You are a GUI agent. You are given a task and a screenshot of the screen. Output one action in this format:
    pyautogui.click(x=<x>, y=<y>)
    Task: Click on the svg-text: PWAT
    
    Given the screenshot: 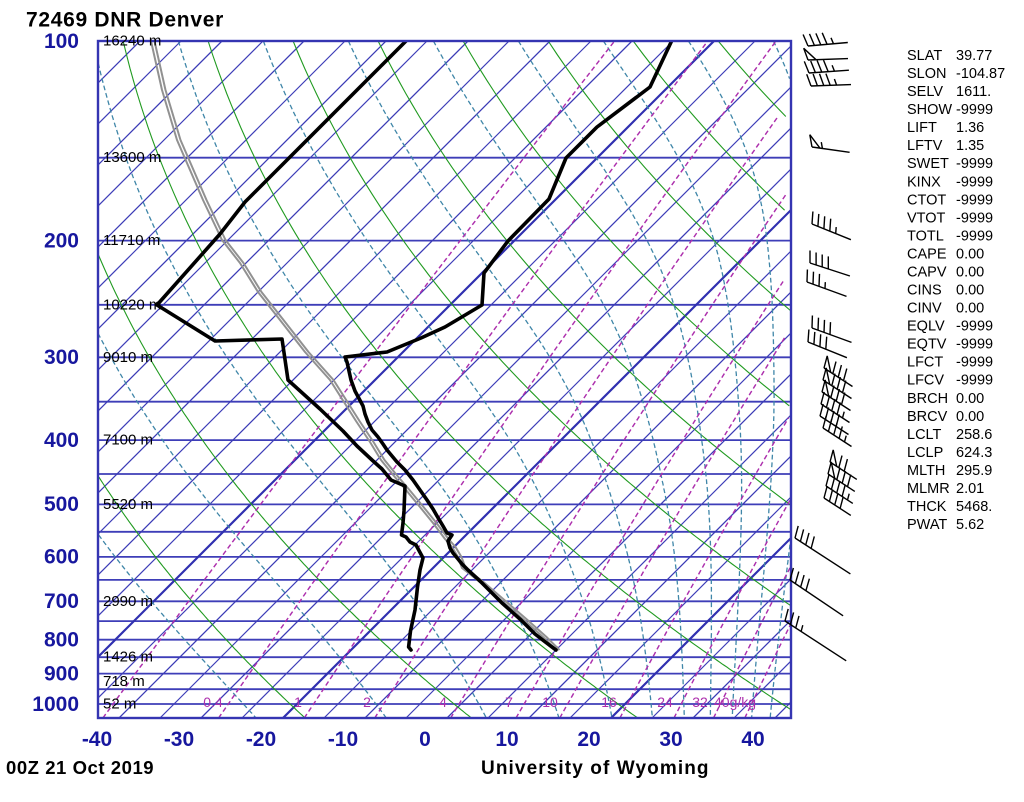 What is the action you would take?
    pyautogui.click(x=927, y=525)
    